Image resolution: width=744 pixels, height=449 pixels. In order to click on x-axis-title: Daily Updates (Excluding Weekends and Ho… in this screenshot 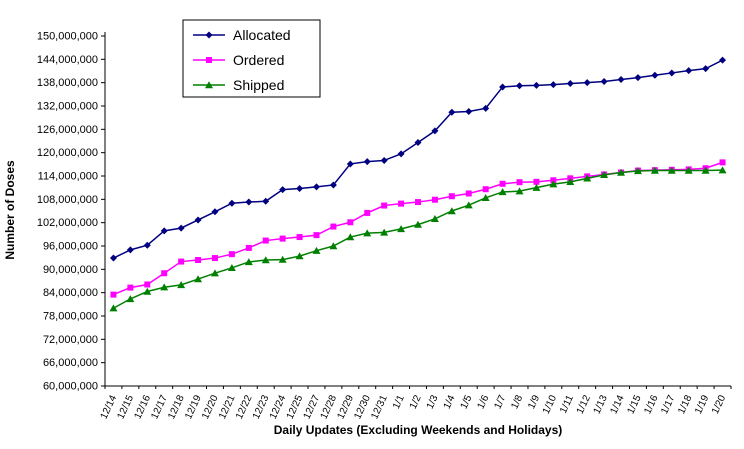, I will do `click(418, 430)`.